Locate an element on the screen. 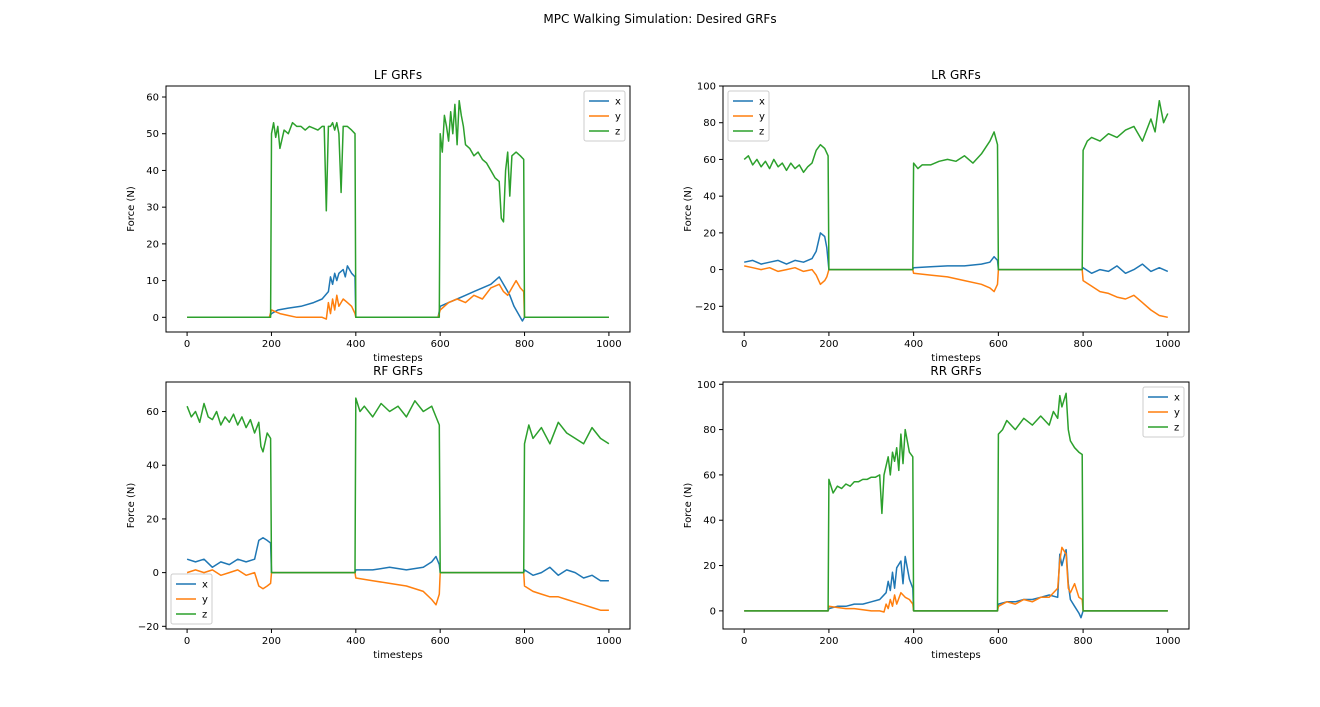  y-tick-label: 10 is located at coordinates (152, 281).